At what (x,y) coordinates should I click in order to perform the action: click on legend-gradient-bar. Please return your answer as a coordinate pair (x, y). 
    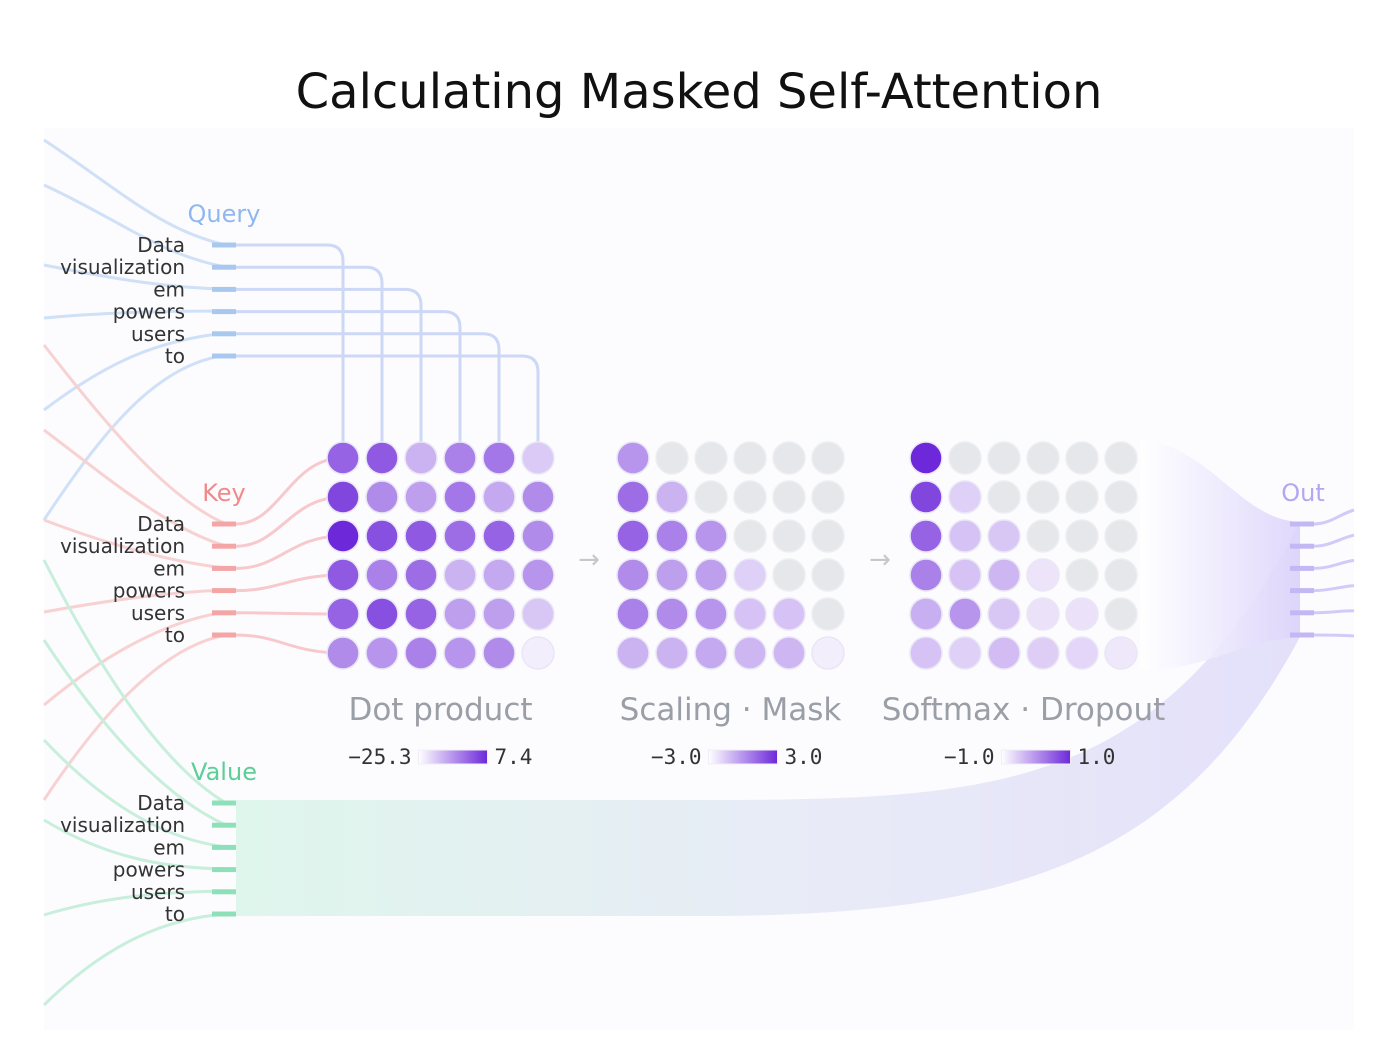
    Looking at the image, I should click on (743, 757).